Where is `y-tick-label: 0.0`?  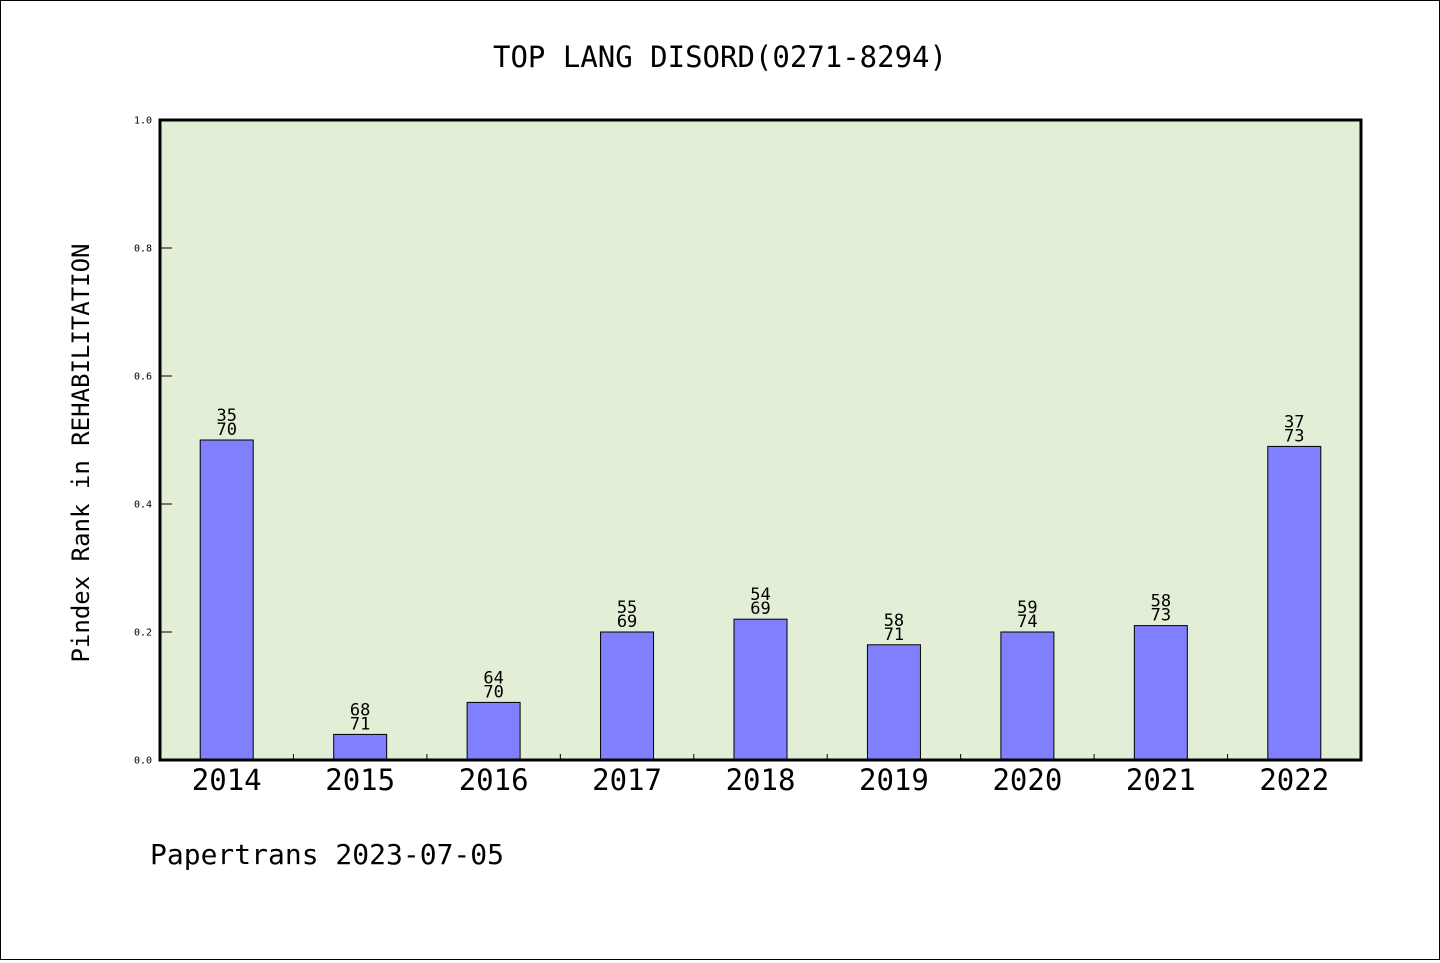
y-tick-label: 0.0 is located at coordinates (143, 761).